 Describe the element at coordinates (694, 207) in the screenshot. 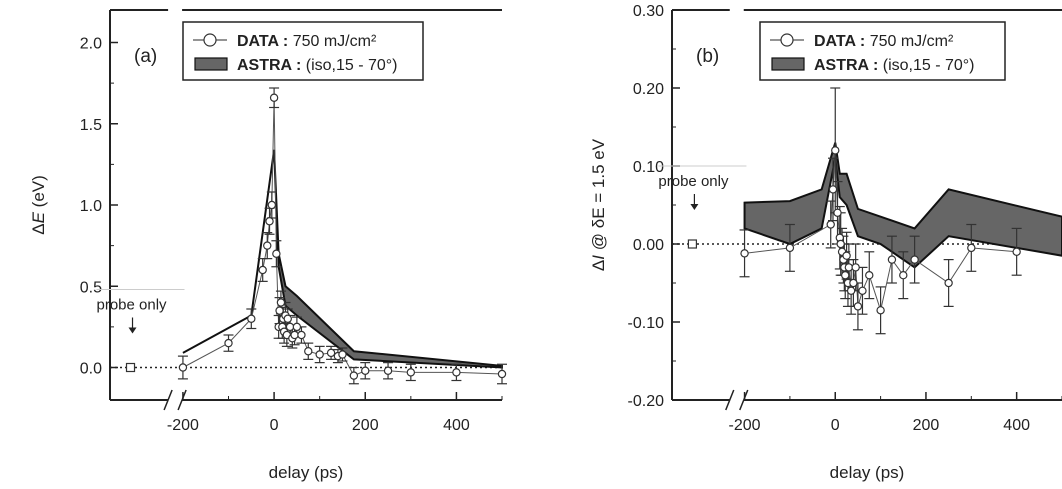

I see `chart-1-probe-only-arrow-head` at that location.